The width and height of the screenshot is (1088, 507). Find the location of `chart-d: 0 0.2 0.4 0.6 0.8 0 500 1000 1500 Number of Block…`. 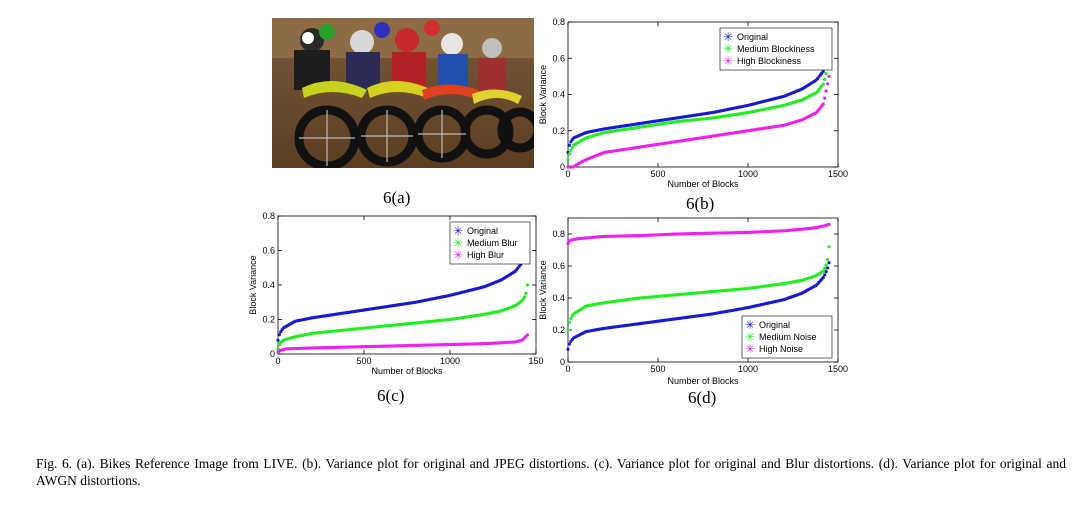

chart-d: 0 0.2 0.4 0.6 0.8 0 500 1000 1500 Number of Block… is located at coordinates (693, 301).